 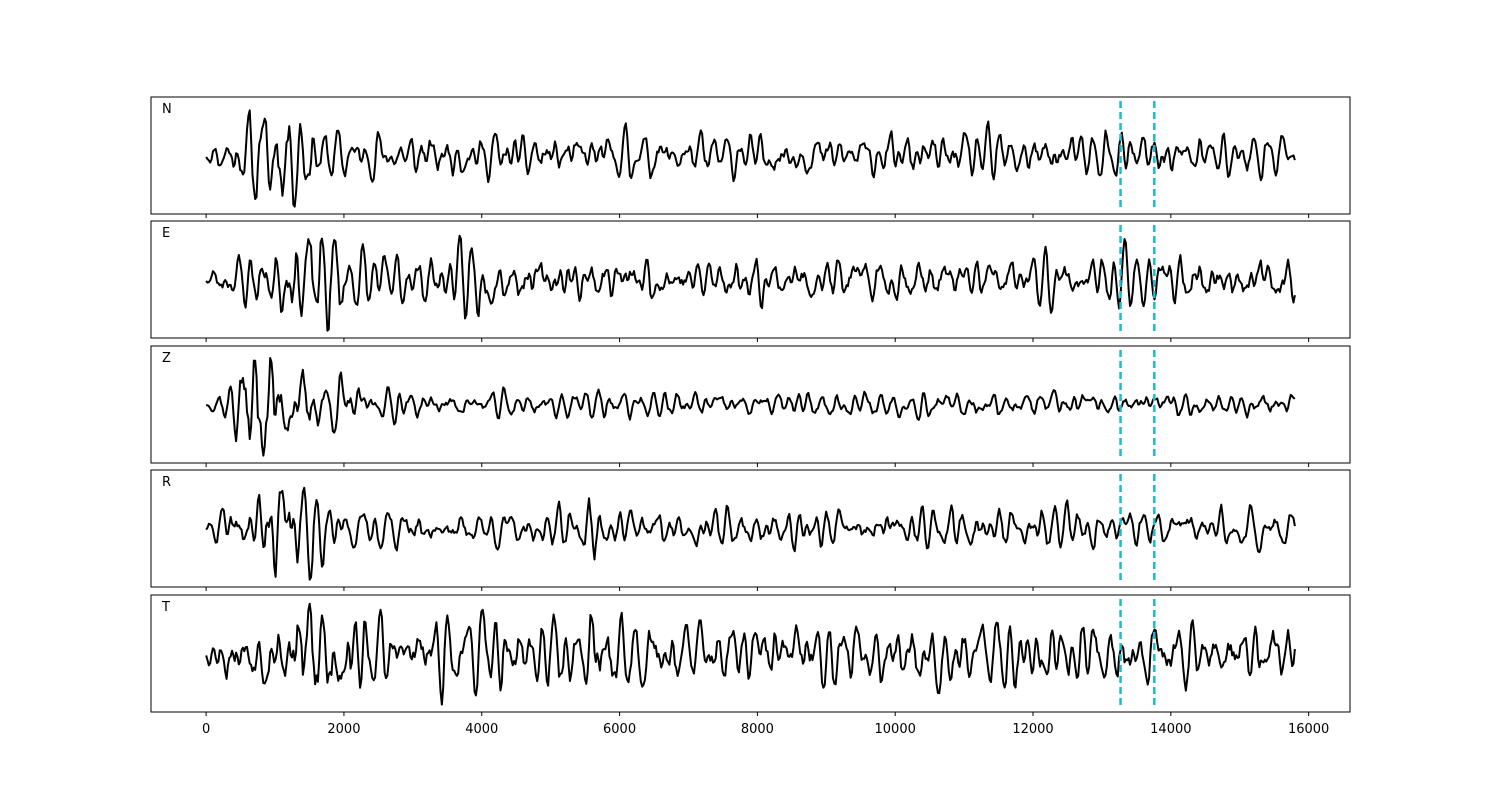 What do you see at coordinates (165, 607) in the screenshot?
I see `panel-label-t: T` at bounding box center [165, 607].